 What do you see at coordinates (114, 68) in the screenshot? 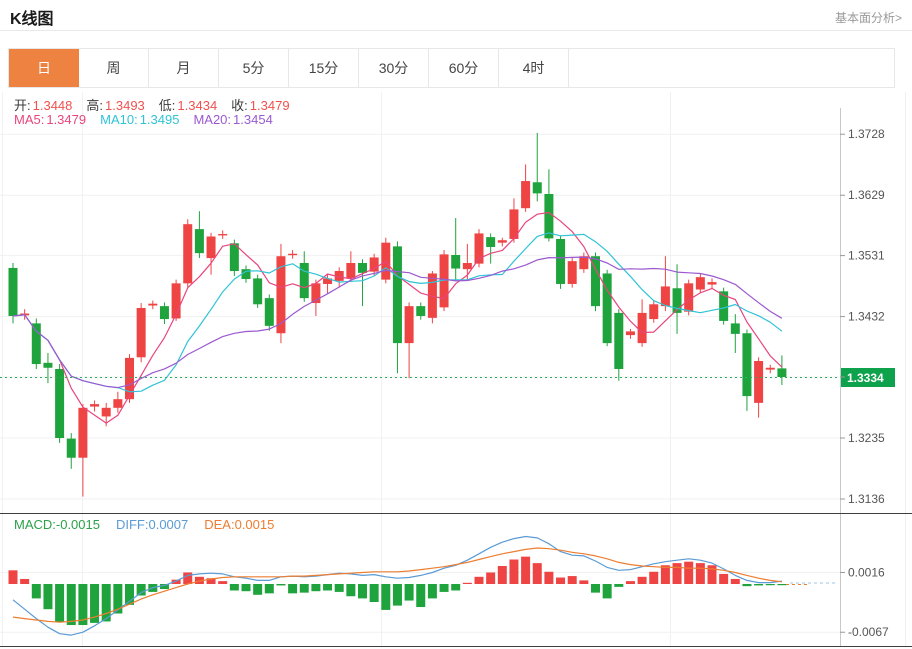
I see `tab-week: 周` at bounding box center [114, 68].